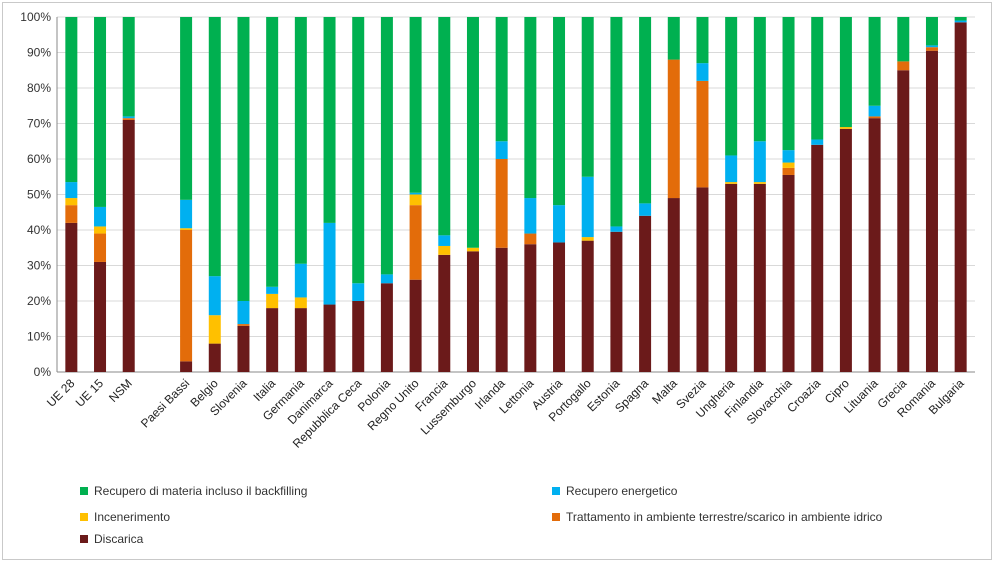 This screenshot has height=563, width=993. I want to click on x-tick-label: Paesi Bassi, so click(165, 403).